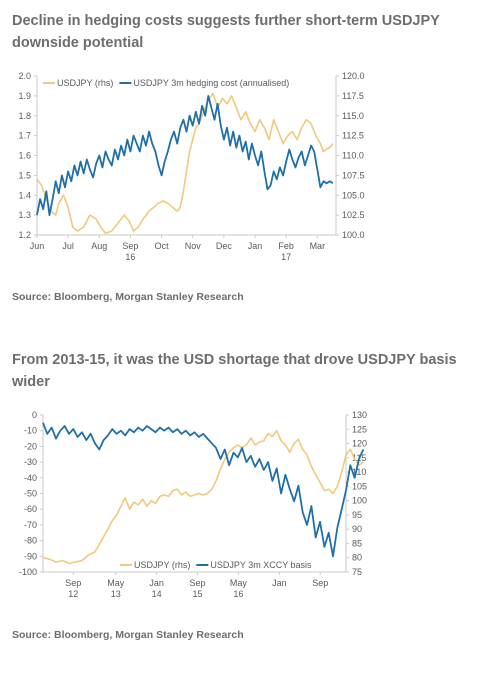 The width and height of the screenshot is (484, 674). Describe the element at coordinates (30, 509) in the screenshot. I see `c2-left-tick-label: -60` at that location.